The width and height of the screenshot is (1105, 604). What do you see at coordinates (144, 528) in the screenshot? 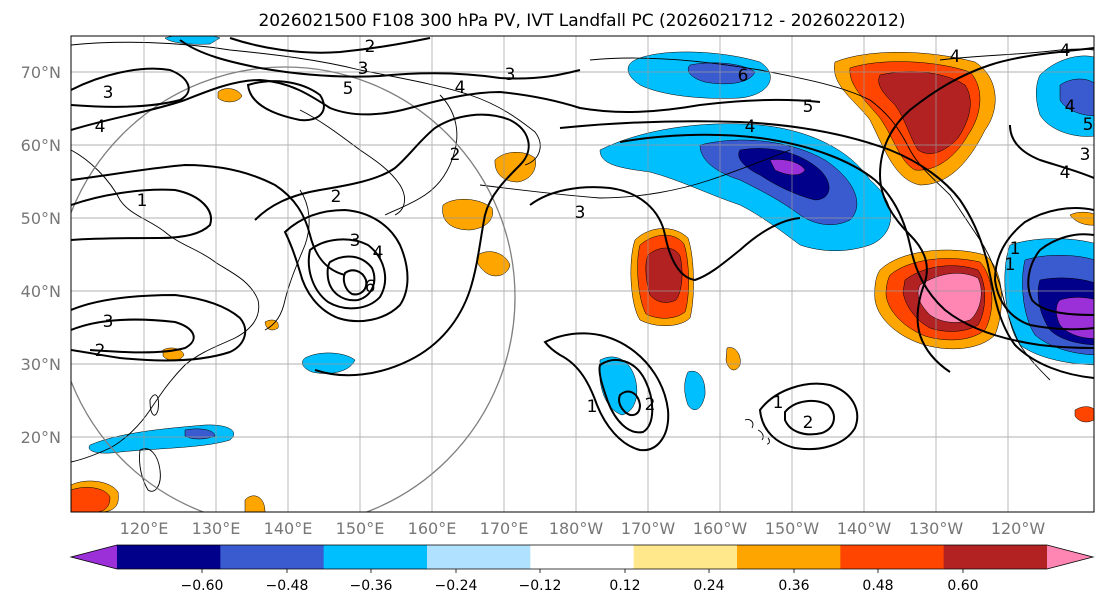
I see `lon-label: 120°E` at bounding box center [144, 528].